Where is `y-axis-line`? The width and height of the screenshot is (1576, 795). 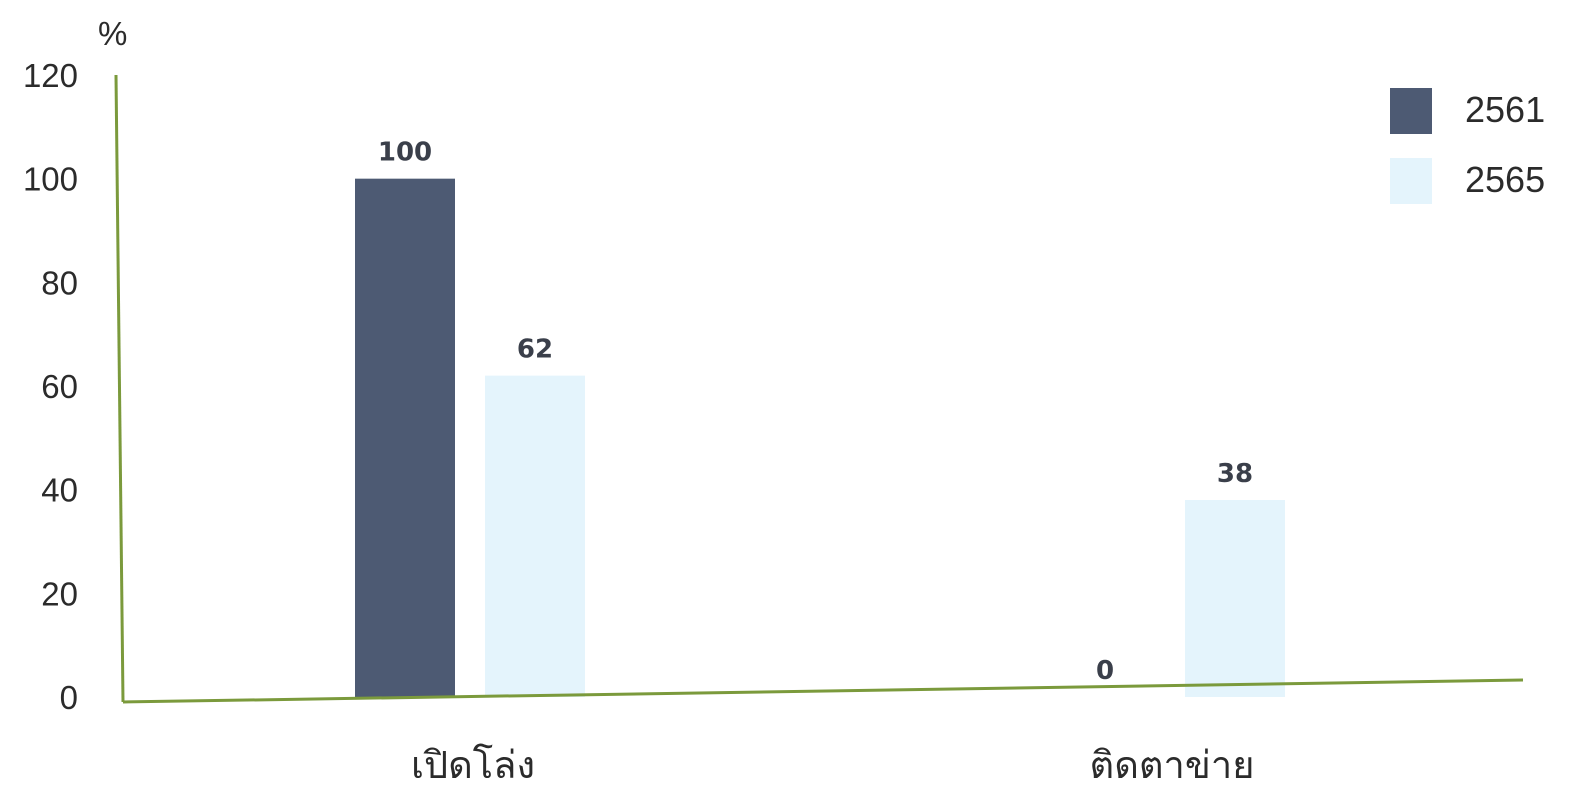
y-axis-line is located at coordinates (119, 388).